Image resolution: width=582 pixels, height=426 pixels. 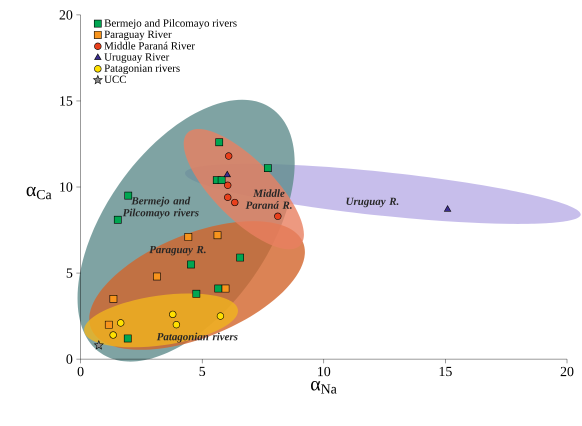 I want to click on legend-label: Middle Paraná River, so click(x=149, y=46).